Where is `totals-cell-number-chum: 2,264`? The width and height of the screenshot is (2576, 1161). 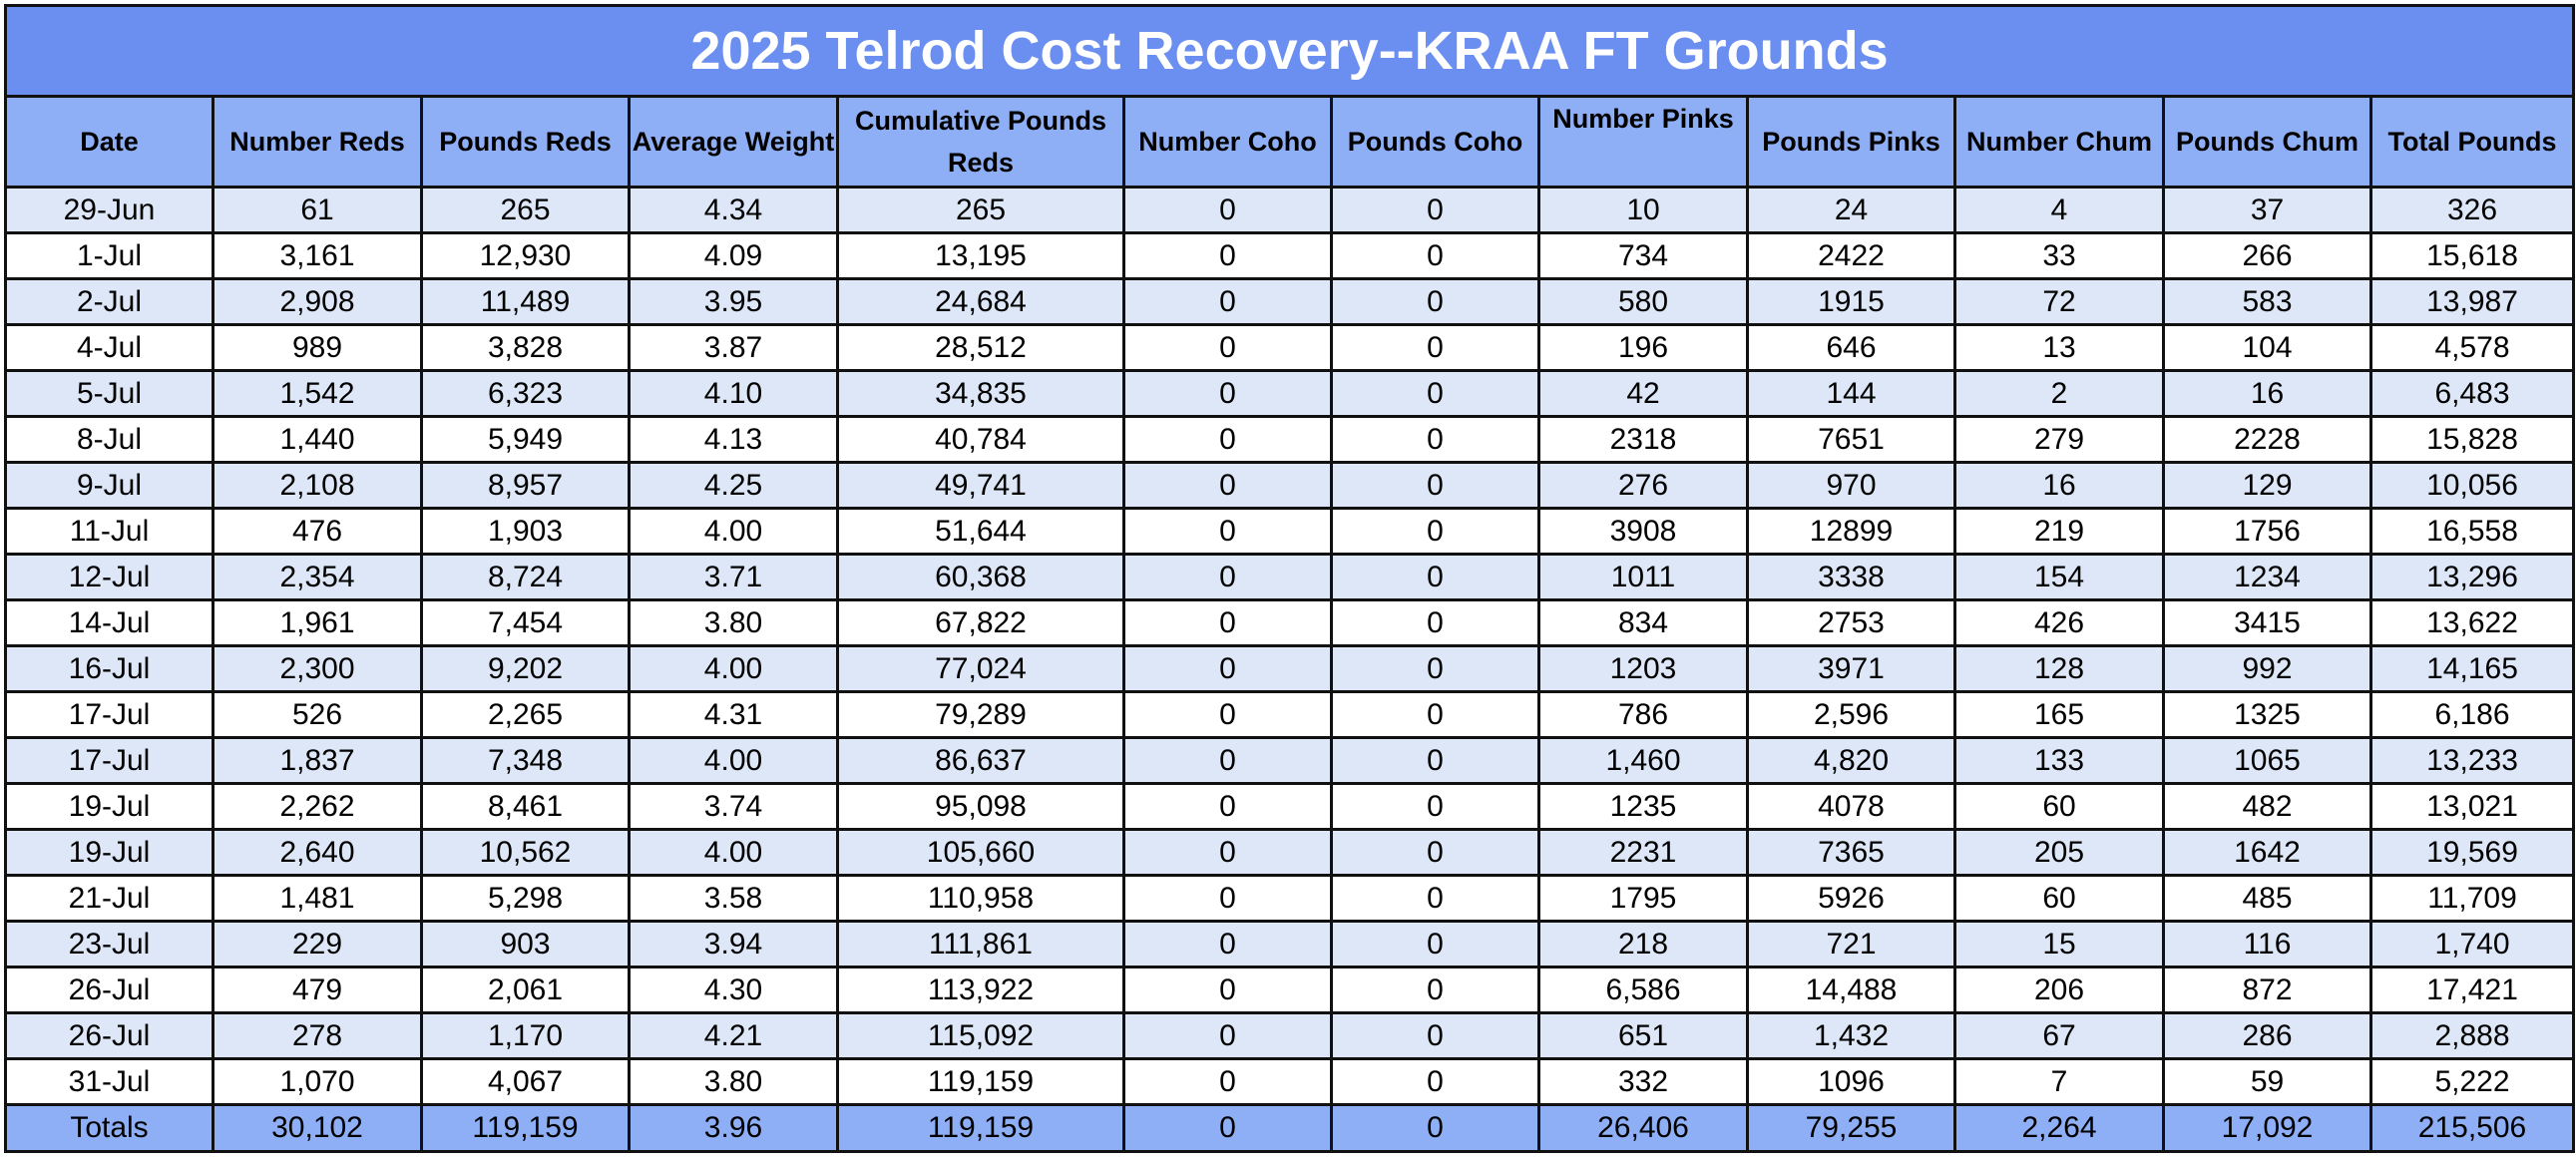 totals-cell-number-chum: 2,264 is located at coordinates (2059, 1128).